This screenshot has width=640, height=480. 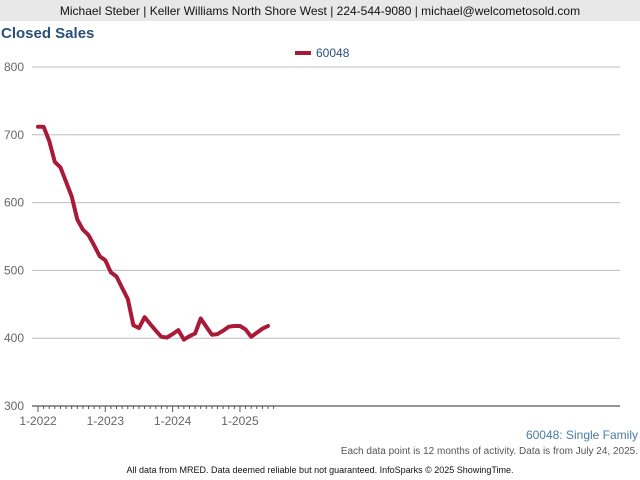 What do you see at coordinates (581, 435) in the screenshot?
I see `series-note: 60048: Single Family` at bounding box center [581, 435].